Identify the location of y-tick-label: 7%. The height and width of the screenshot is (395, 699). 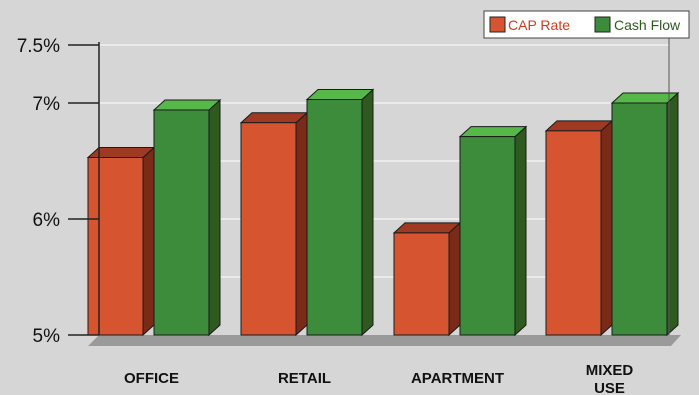
(47, 104).